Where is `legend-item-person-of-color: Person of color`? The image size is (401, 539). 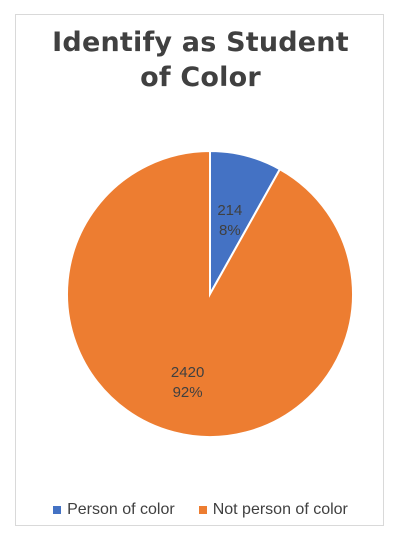
legend-item-person-of-color: Person of color is located at coordinates (114, 510).